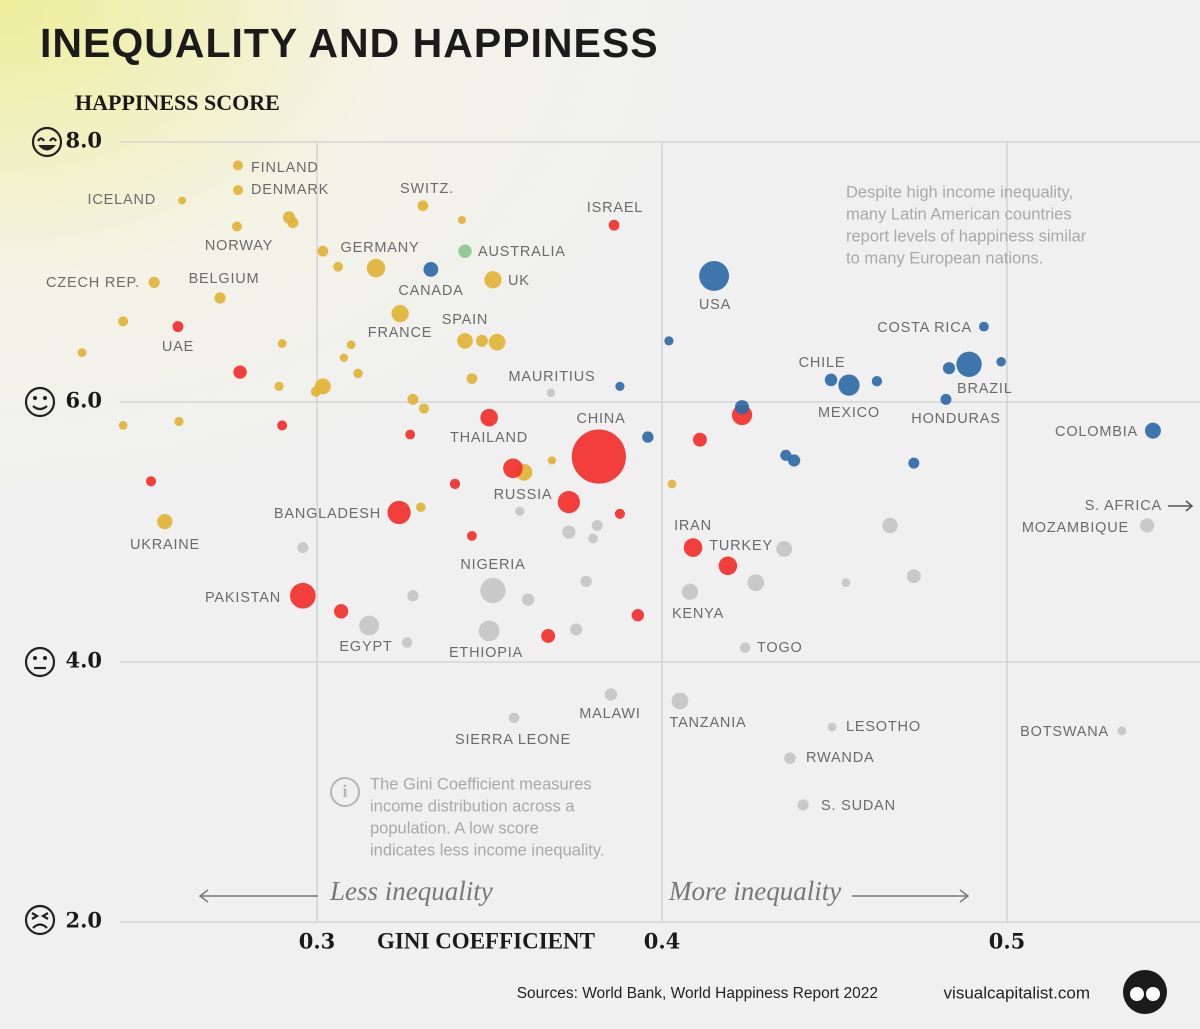  Describe the element at coordinates (489, 438) in the screenshot. I see `point-label: THAILAND` at that location.